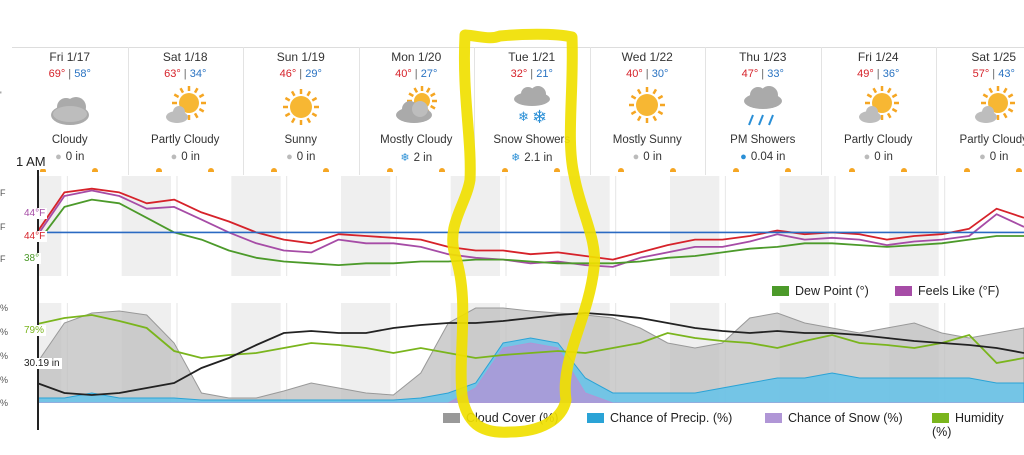 This screenshot has height=455, width=1024. Describe the element at coordinates (763, 111) in the screenshot. I see `day-column: Thu 1/23 47° | 33° PM Showers ● 0.04 in` at that location.